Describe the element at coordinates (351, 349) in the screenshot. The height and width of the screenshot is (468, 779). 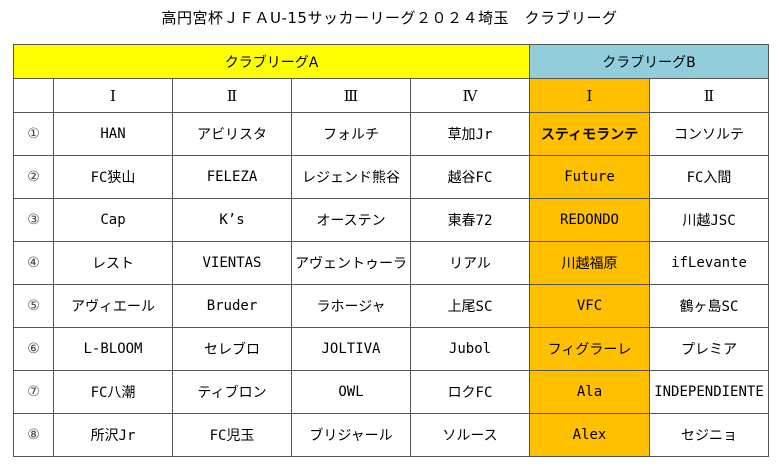
I see `team-cell: JOLTIVA` at that location.